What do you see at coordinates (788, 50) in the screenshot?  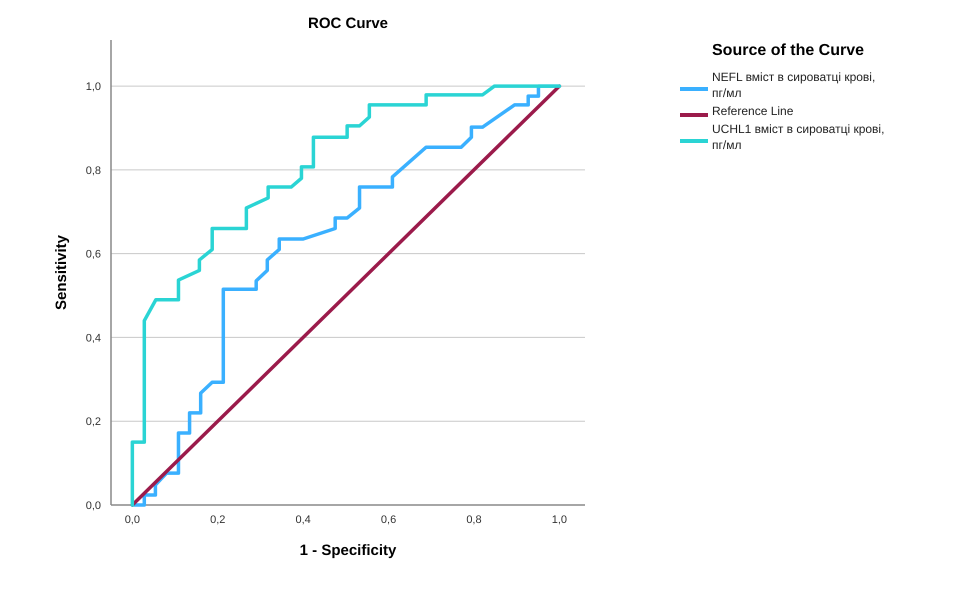 I see `legend-title: Source of the Curve` at bounding box center [788, 50].